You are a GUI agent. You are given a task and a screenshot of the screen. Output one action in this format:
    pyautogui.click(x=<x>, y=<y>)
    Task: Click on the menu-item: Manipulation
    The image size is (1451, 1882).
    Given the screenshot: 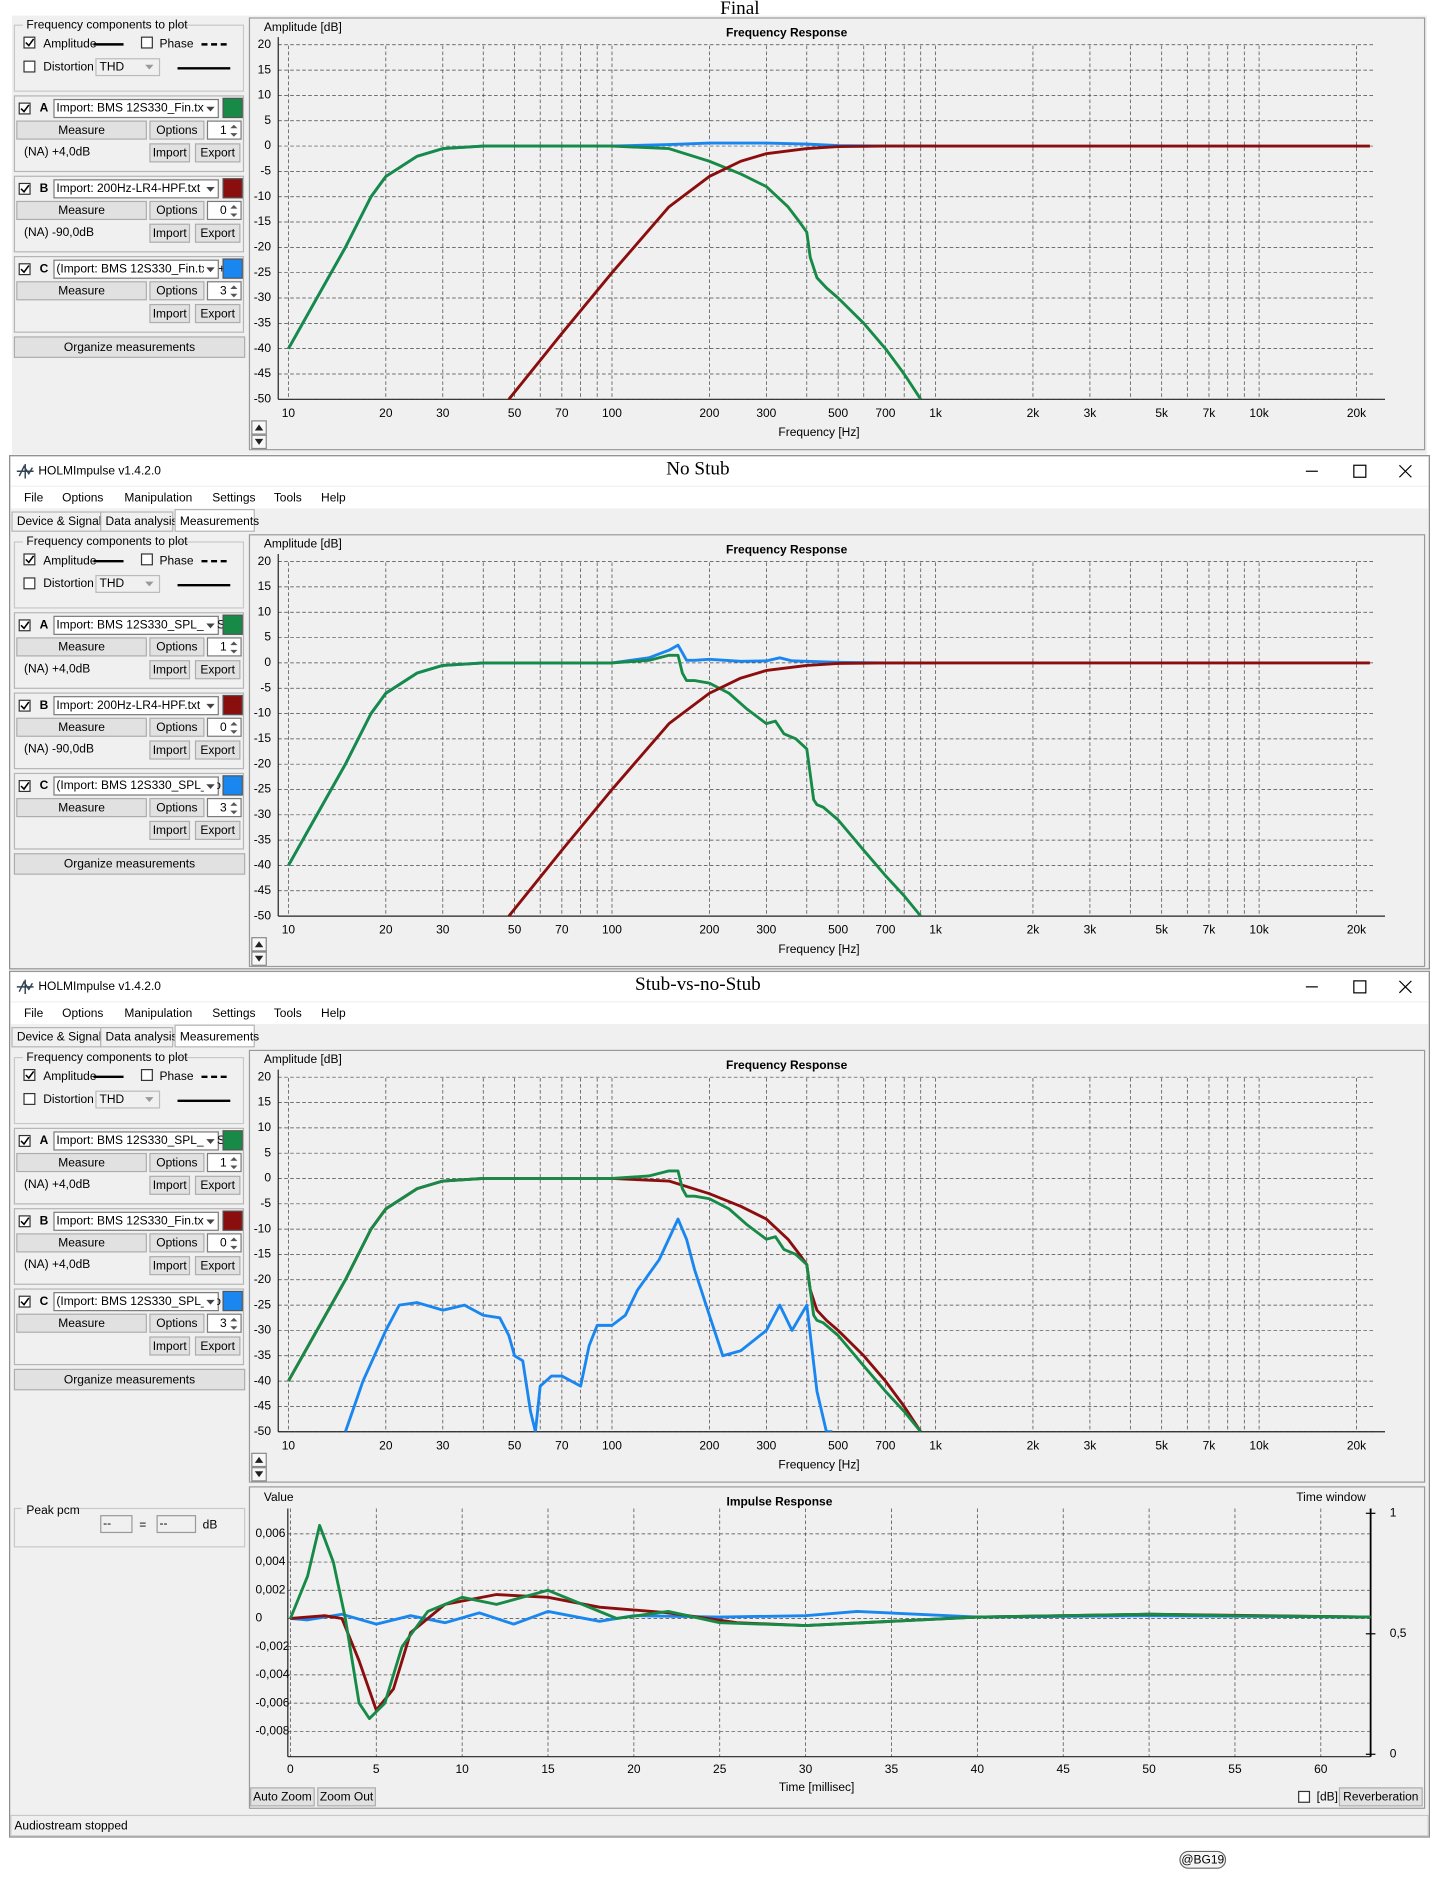 What is the action you would take?
    pyautogui.click(x=158, y=1013)
    